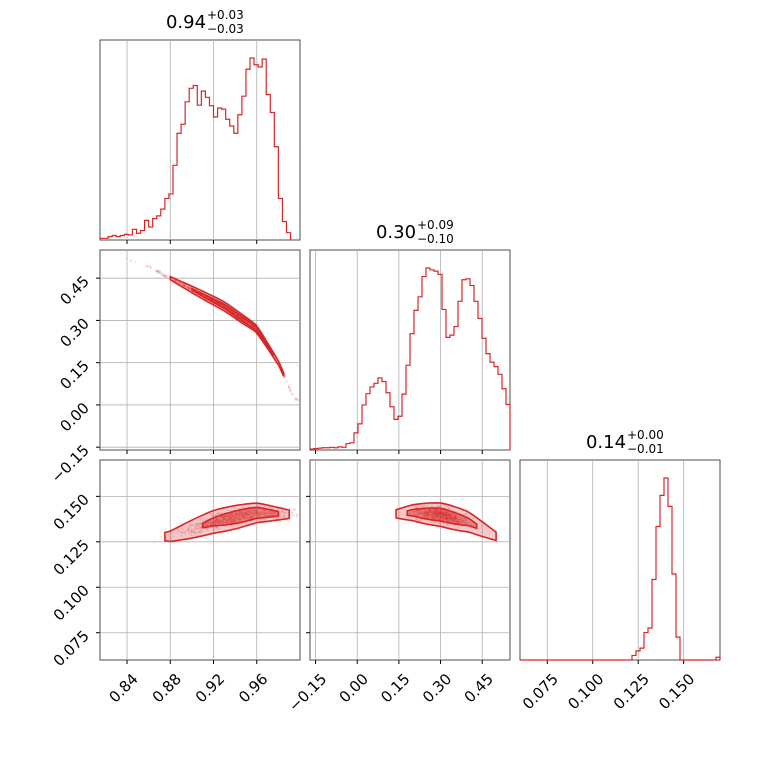 The width and height of the screenshot is (760, 760). Describe the element at coordinates (71, 648) in the screenshot. I see `y-tick-label-0-075: 0.075` at that location.